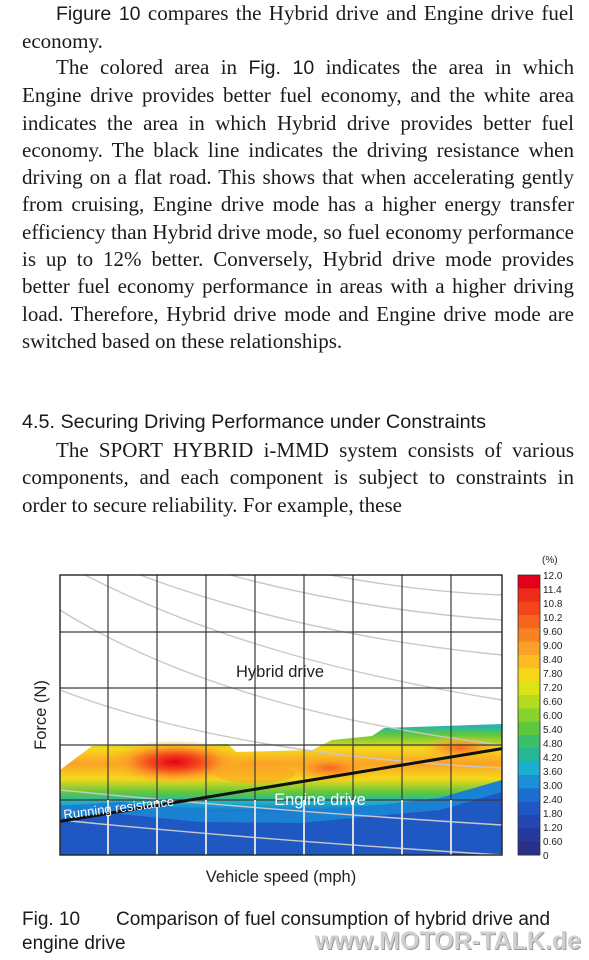  Describe the element at coordinates (553, 730) in the screenshot. I see `colorbar-tick-label: 5.40` at that location.